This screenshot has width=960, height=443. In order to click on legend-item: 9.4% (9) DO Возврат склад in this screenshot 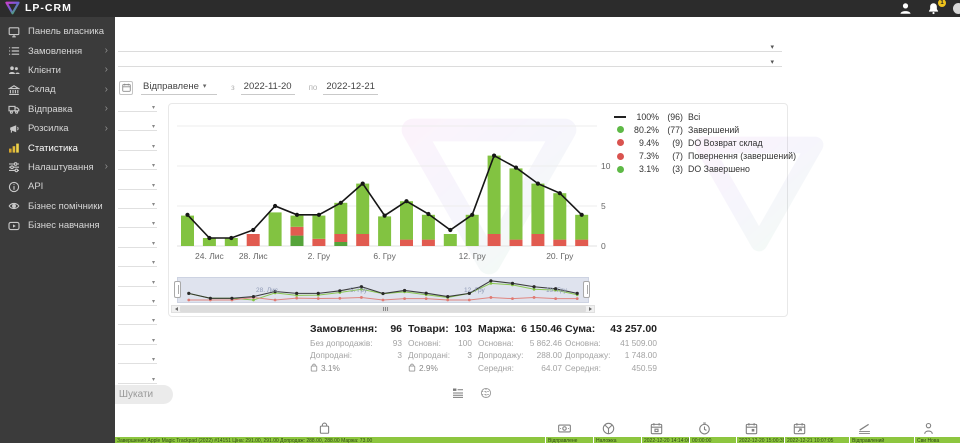, I will do `click(704, 142)`.